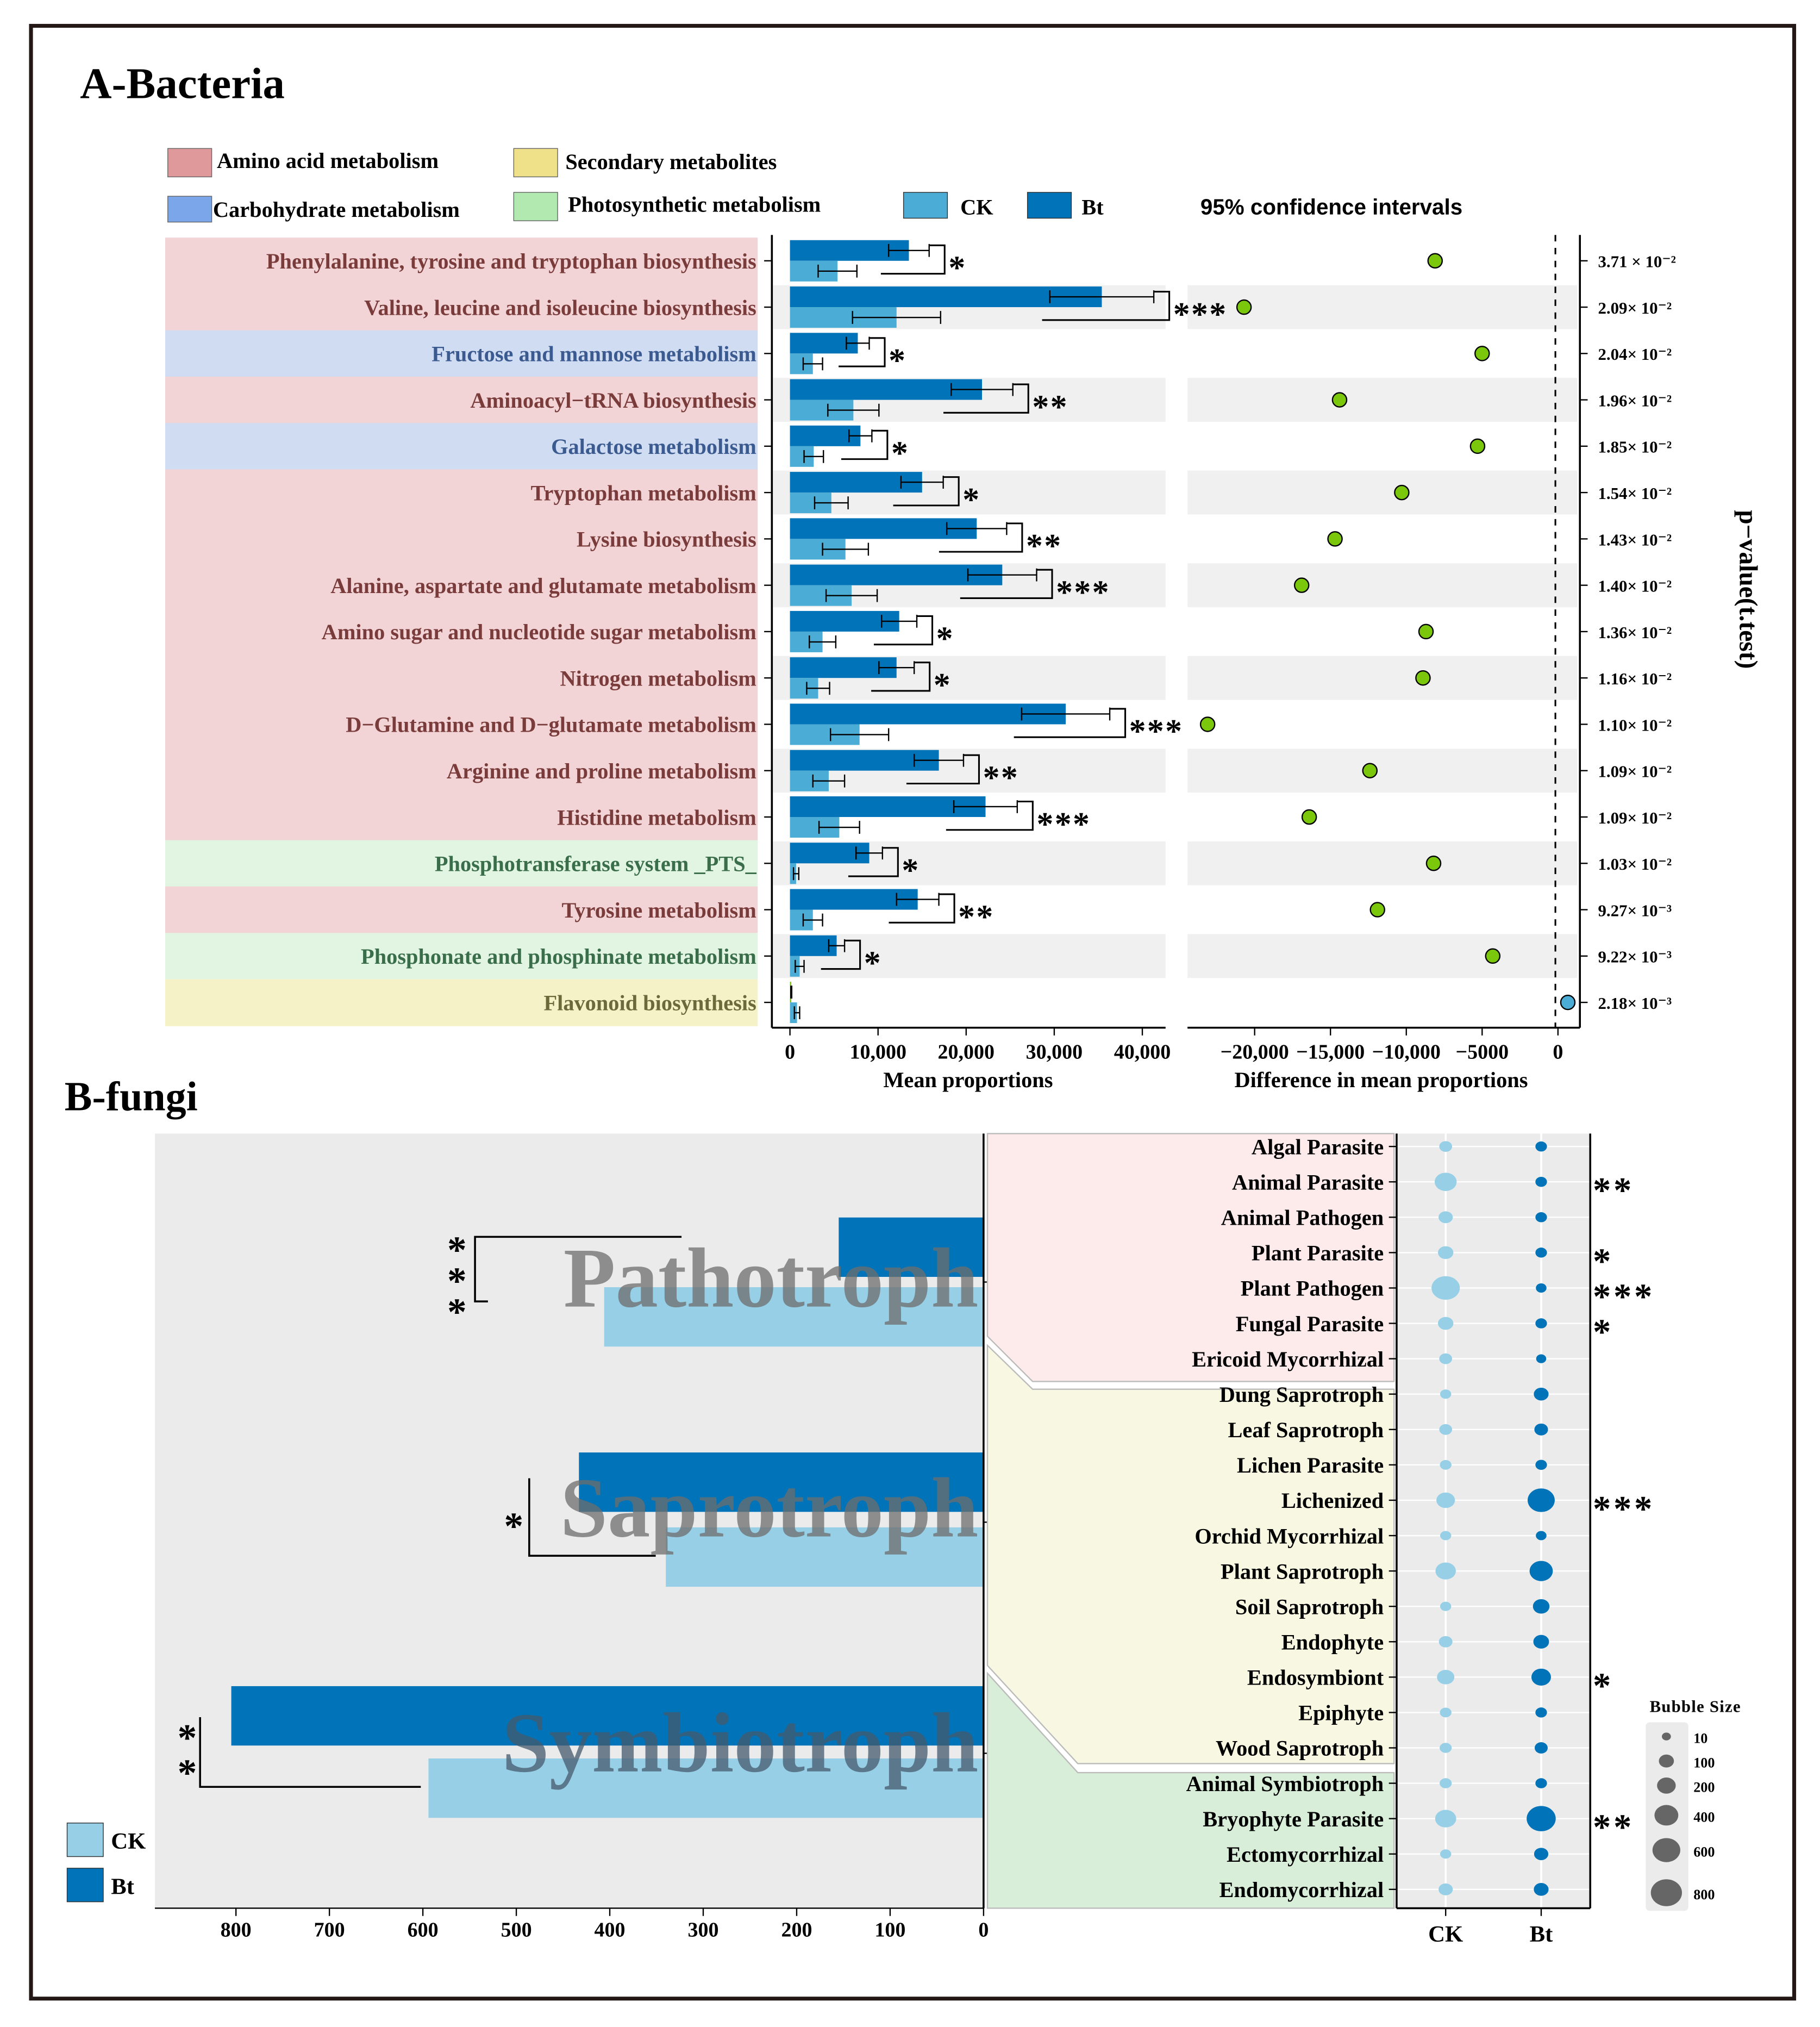 This screenshot has width=1820, height=2027. Describe the element at coordinates (613, 400) in the screenshot. I see `category-label: Aminoacyl−tRNA biosynthesis` at that location.